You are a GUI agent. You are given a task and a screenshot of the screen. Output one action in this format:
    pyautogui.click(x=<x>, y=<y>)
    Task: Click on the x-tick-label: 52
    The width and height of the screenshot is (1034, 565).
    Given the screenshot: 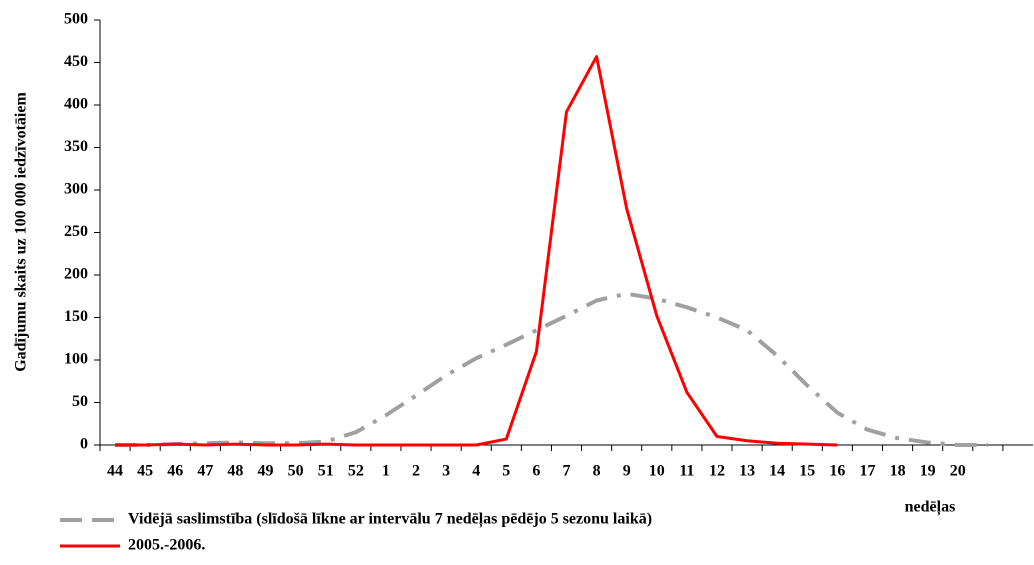 What is the action you would take?
    pyautogui.click(x=356, y=471)
    